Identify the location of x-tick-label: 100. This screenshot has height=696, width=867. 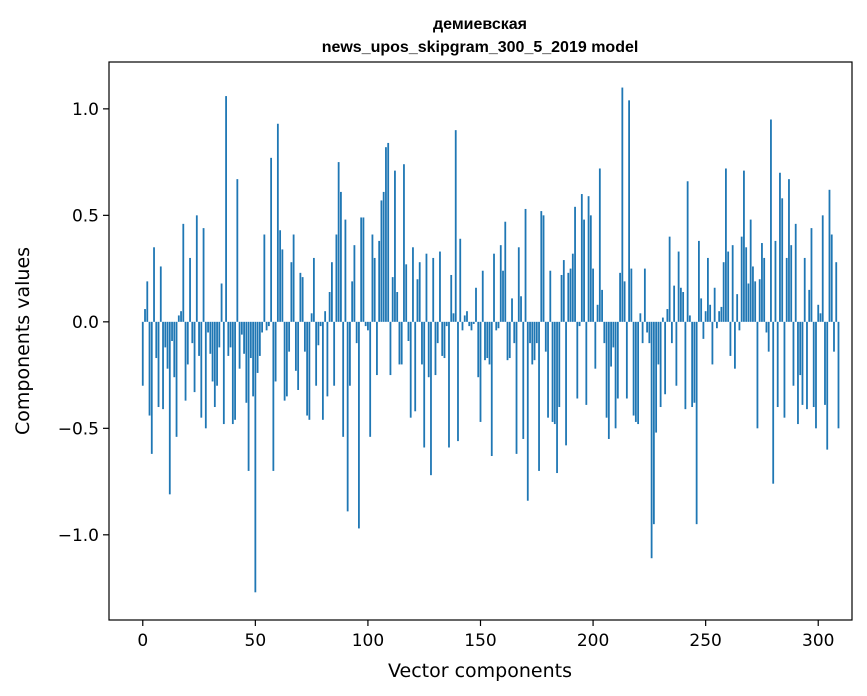
(368, 641).